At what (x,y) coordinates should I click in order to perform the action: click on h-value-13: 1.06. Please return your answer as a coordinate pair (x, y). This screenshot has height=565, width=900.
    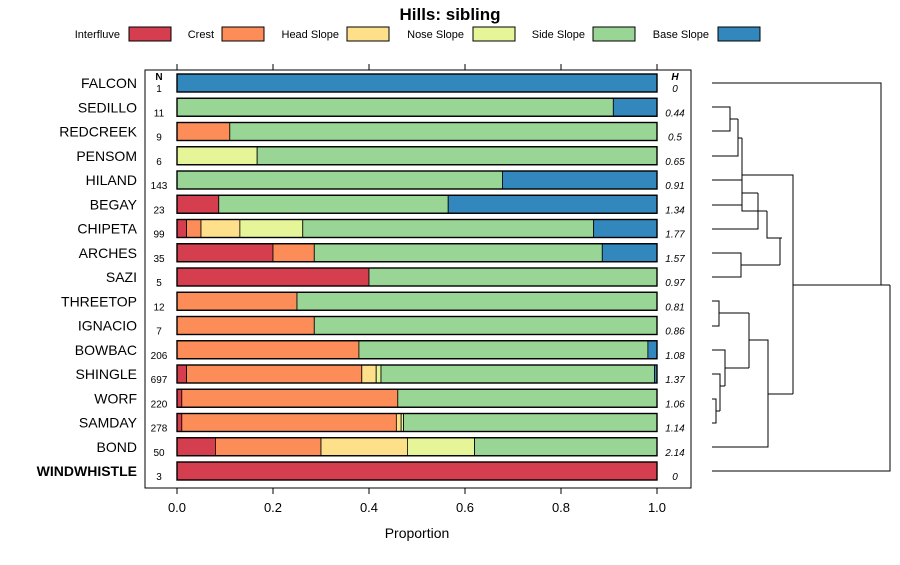
    Looking at the image, I should click on (675, 404).